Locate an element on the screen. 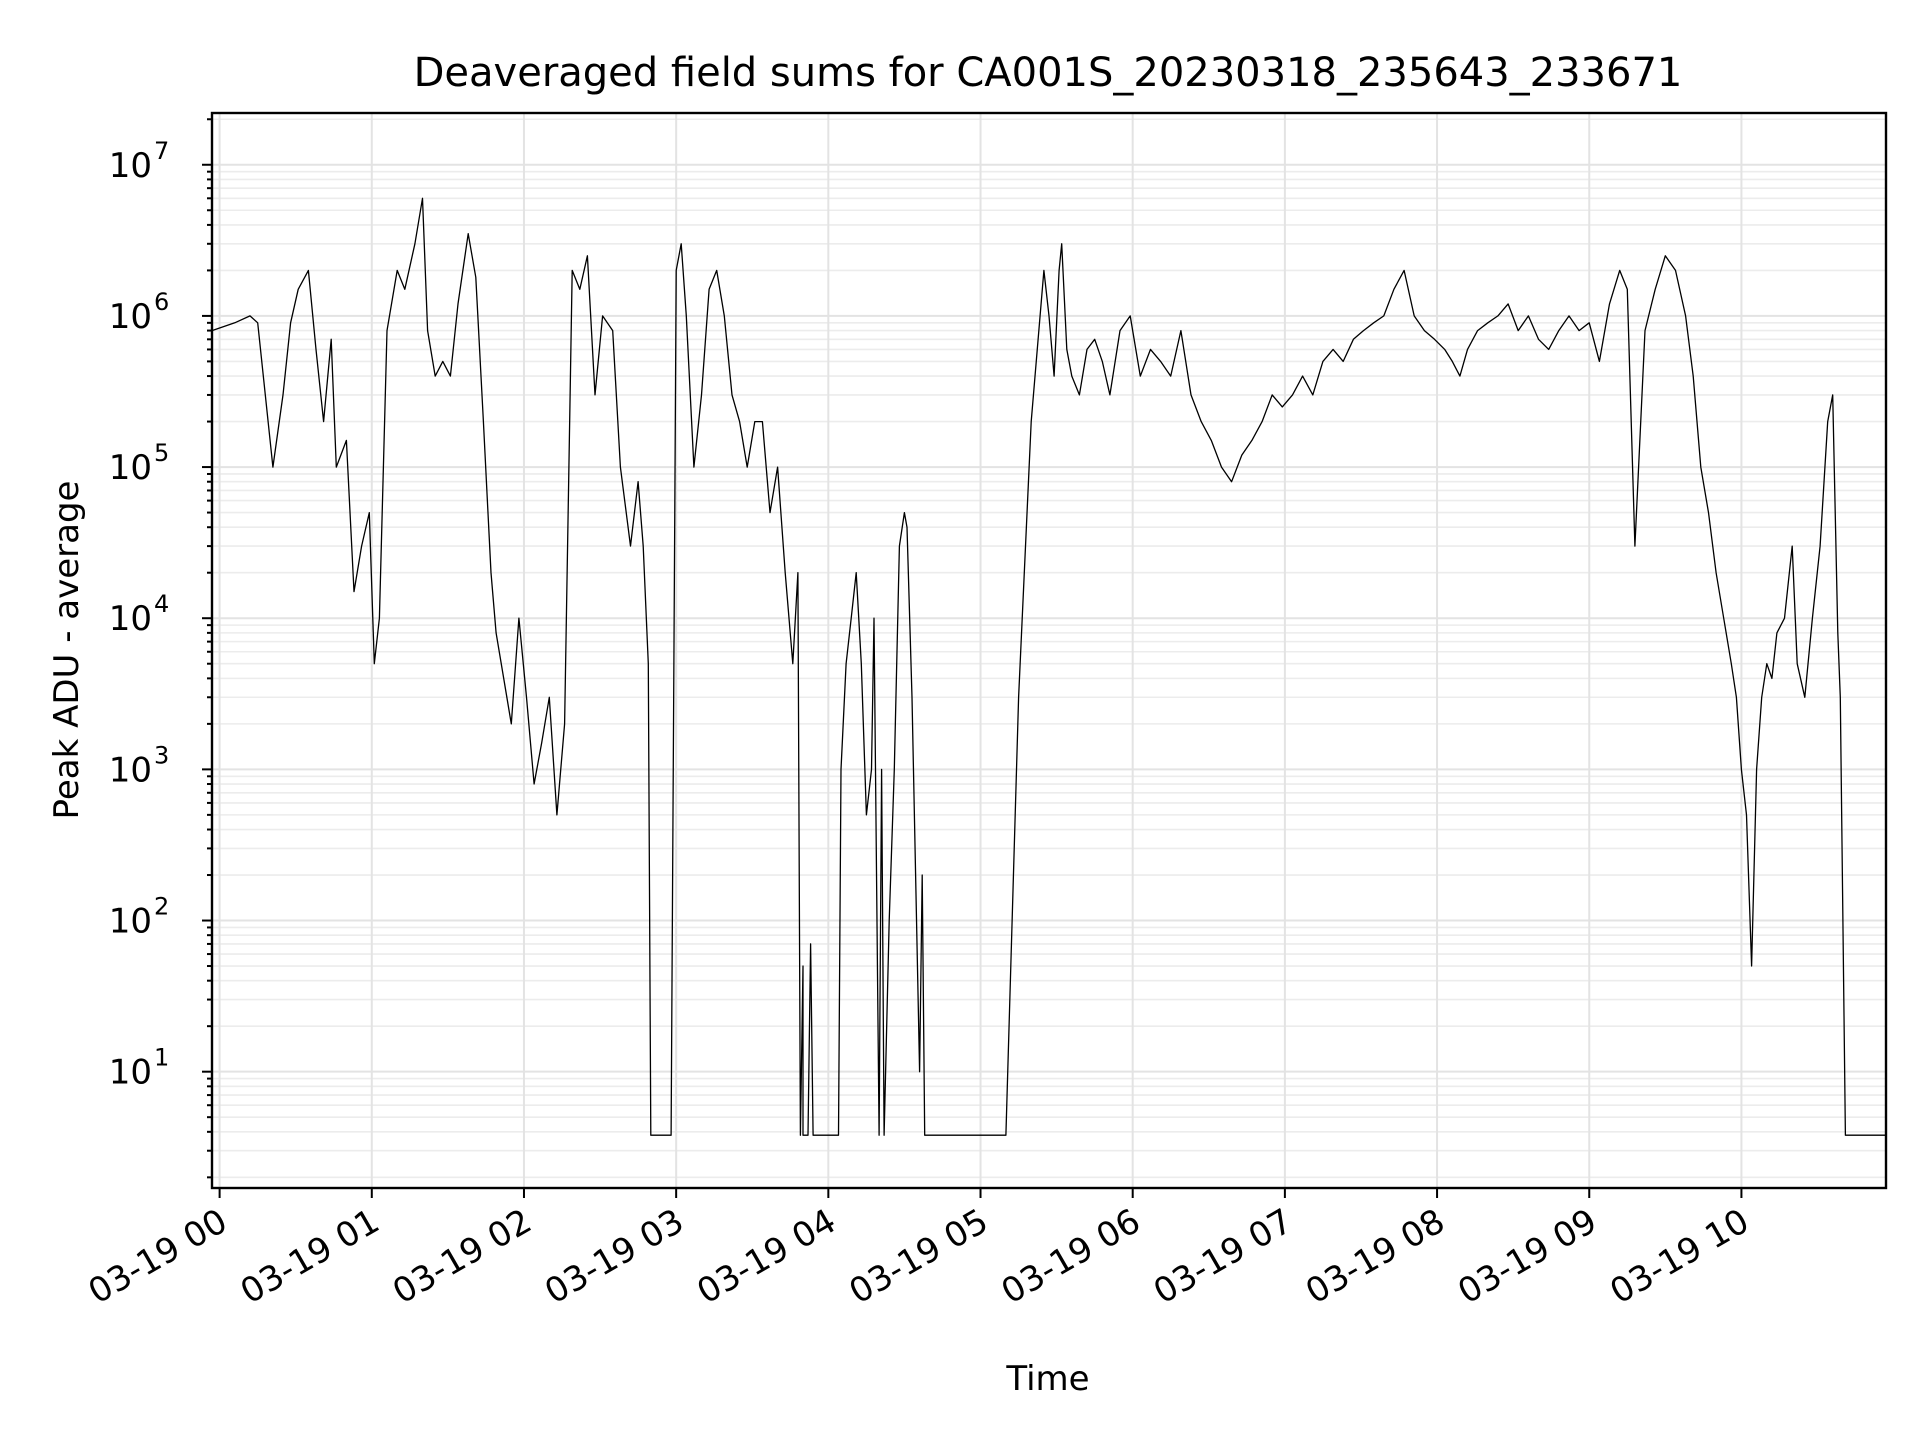 The width and height of the screenshot is (1920, 1440). y-tick-exponent: 3 is located at coordinates (161, 755).